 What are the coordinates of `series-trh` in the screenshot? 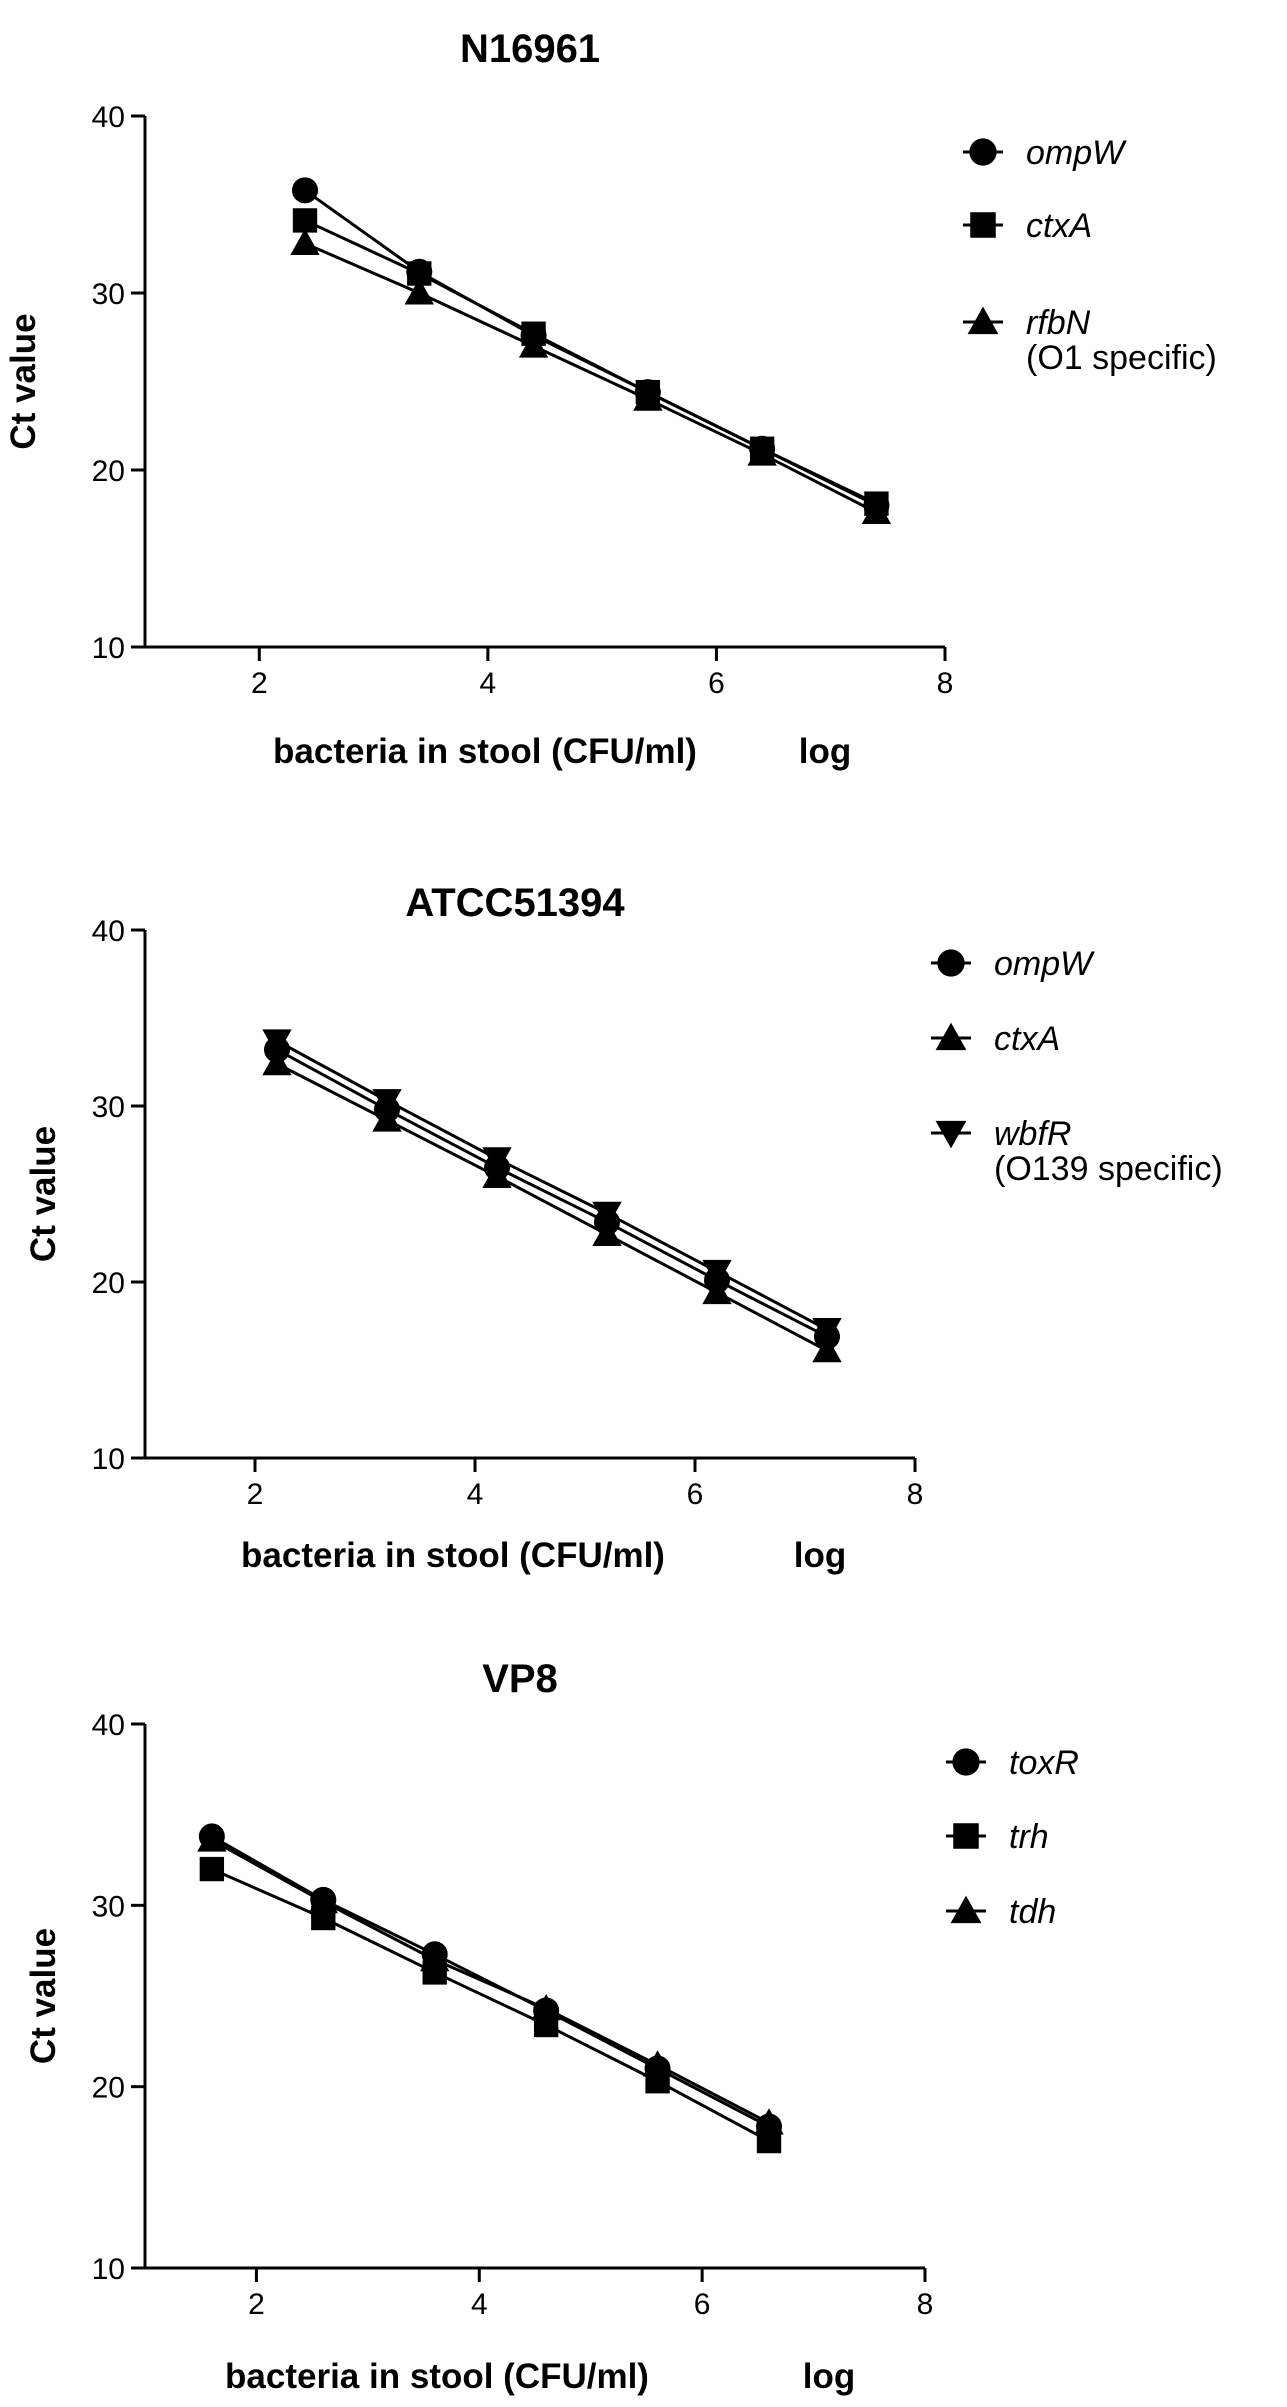 It's located at (490, 2005).